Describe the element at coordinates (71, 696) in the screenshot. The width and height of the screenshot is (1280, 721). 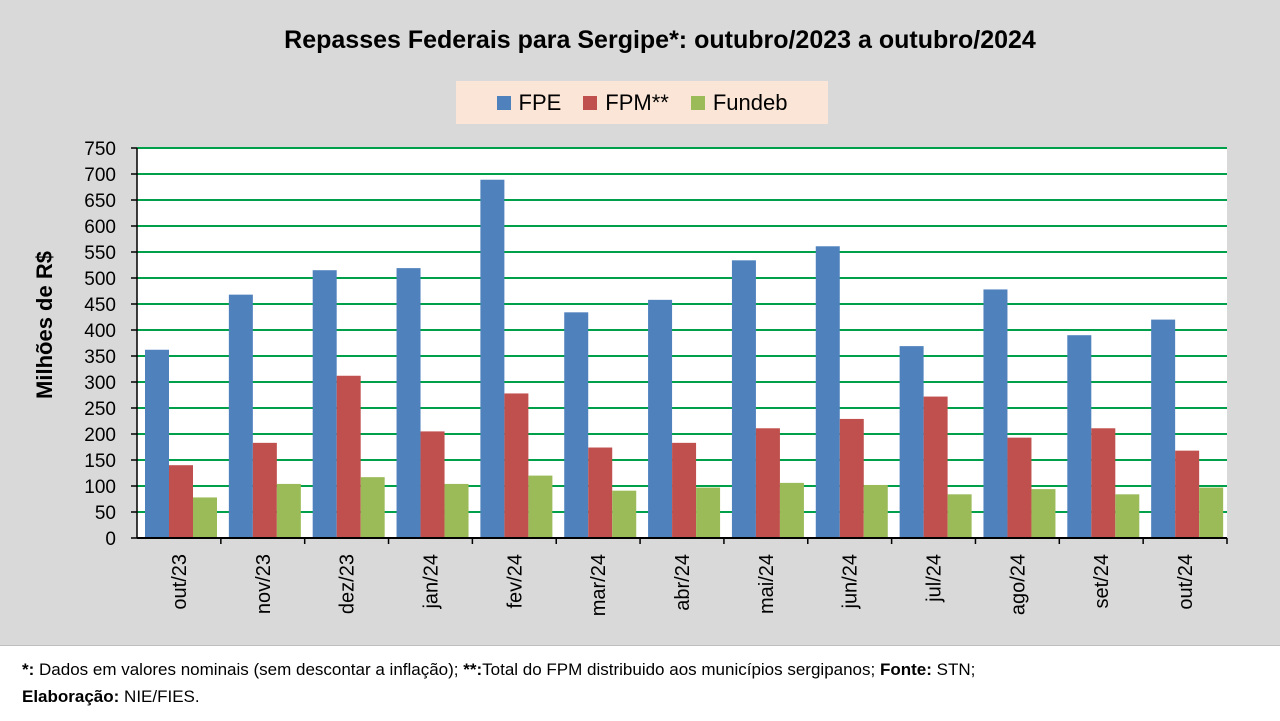
I see `footnote-credit-label: Elaboração:` at that location.